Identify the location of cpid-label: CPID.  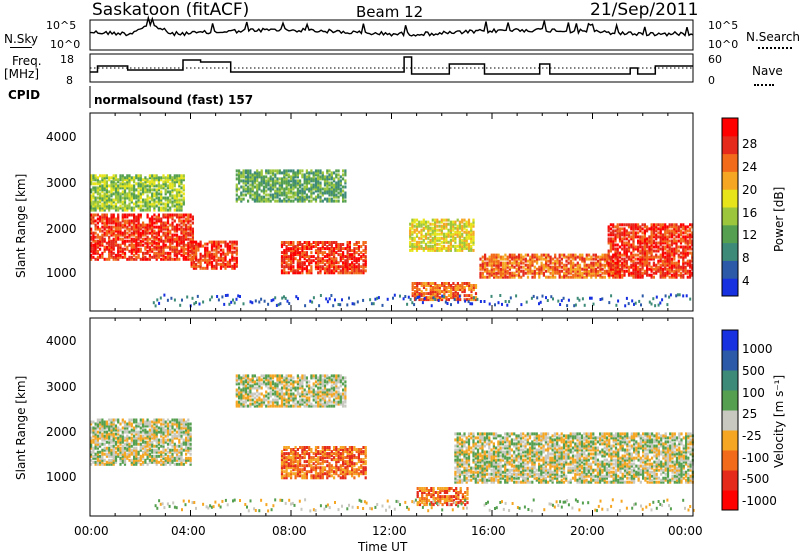
(24, 95).